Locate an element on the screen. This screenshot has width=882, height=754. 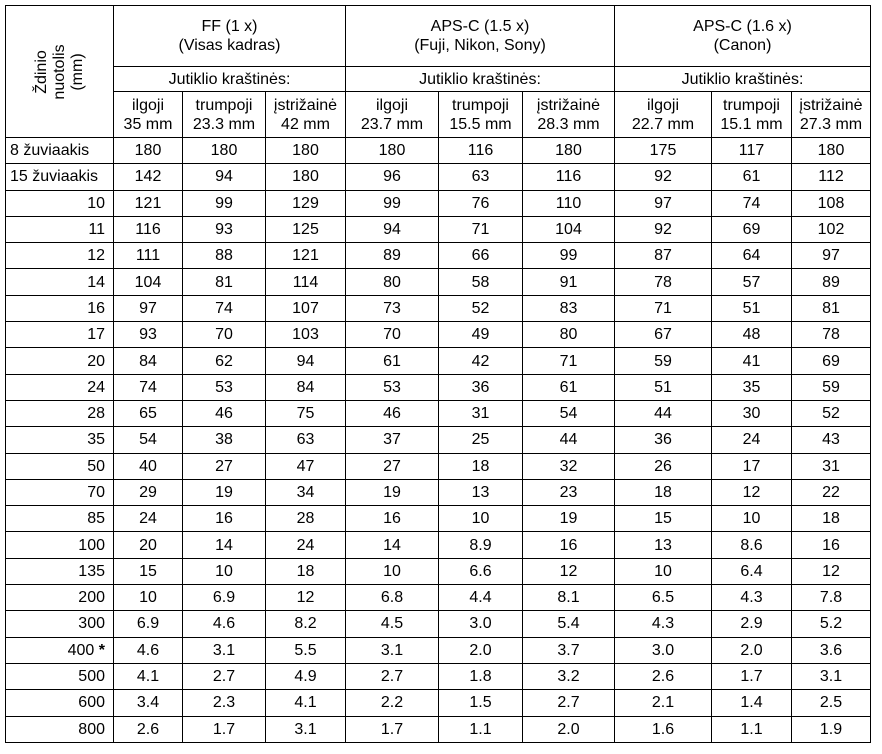
angle-value-cell: 38 is located at coordinates (224, 440).